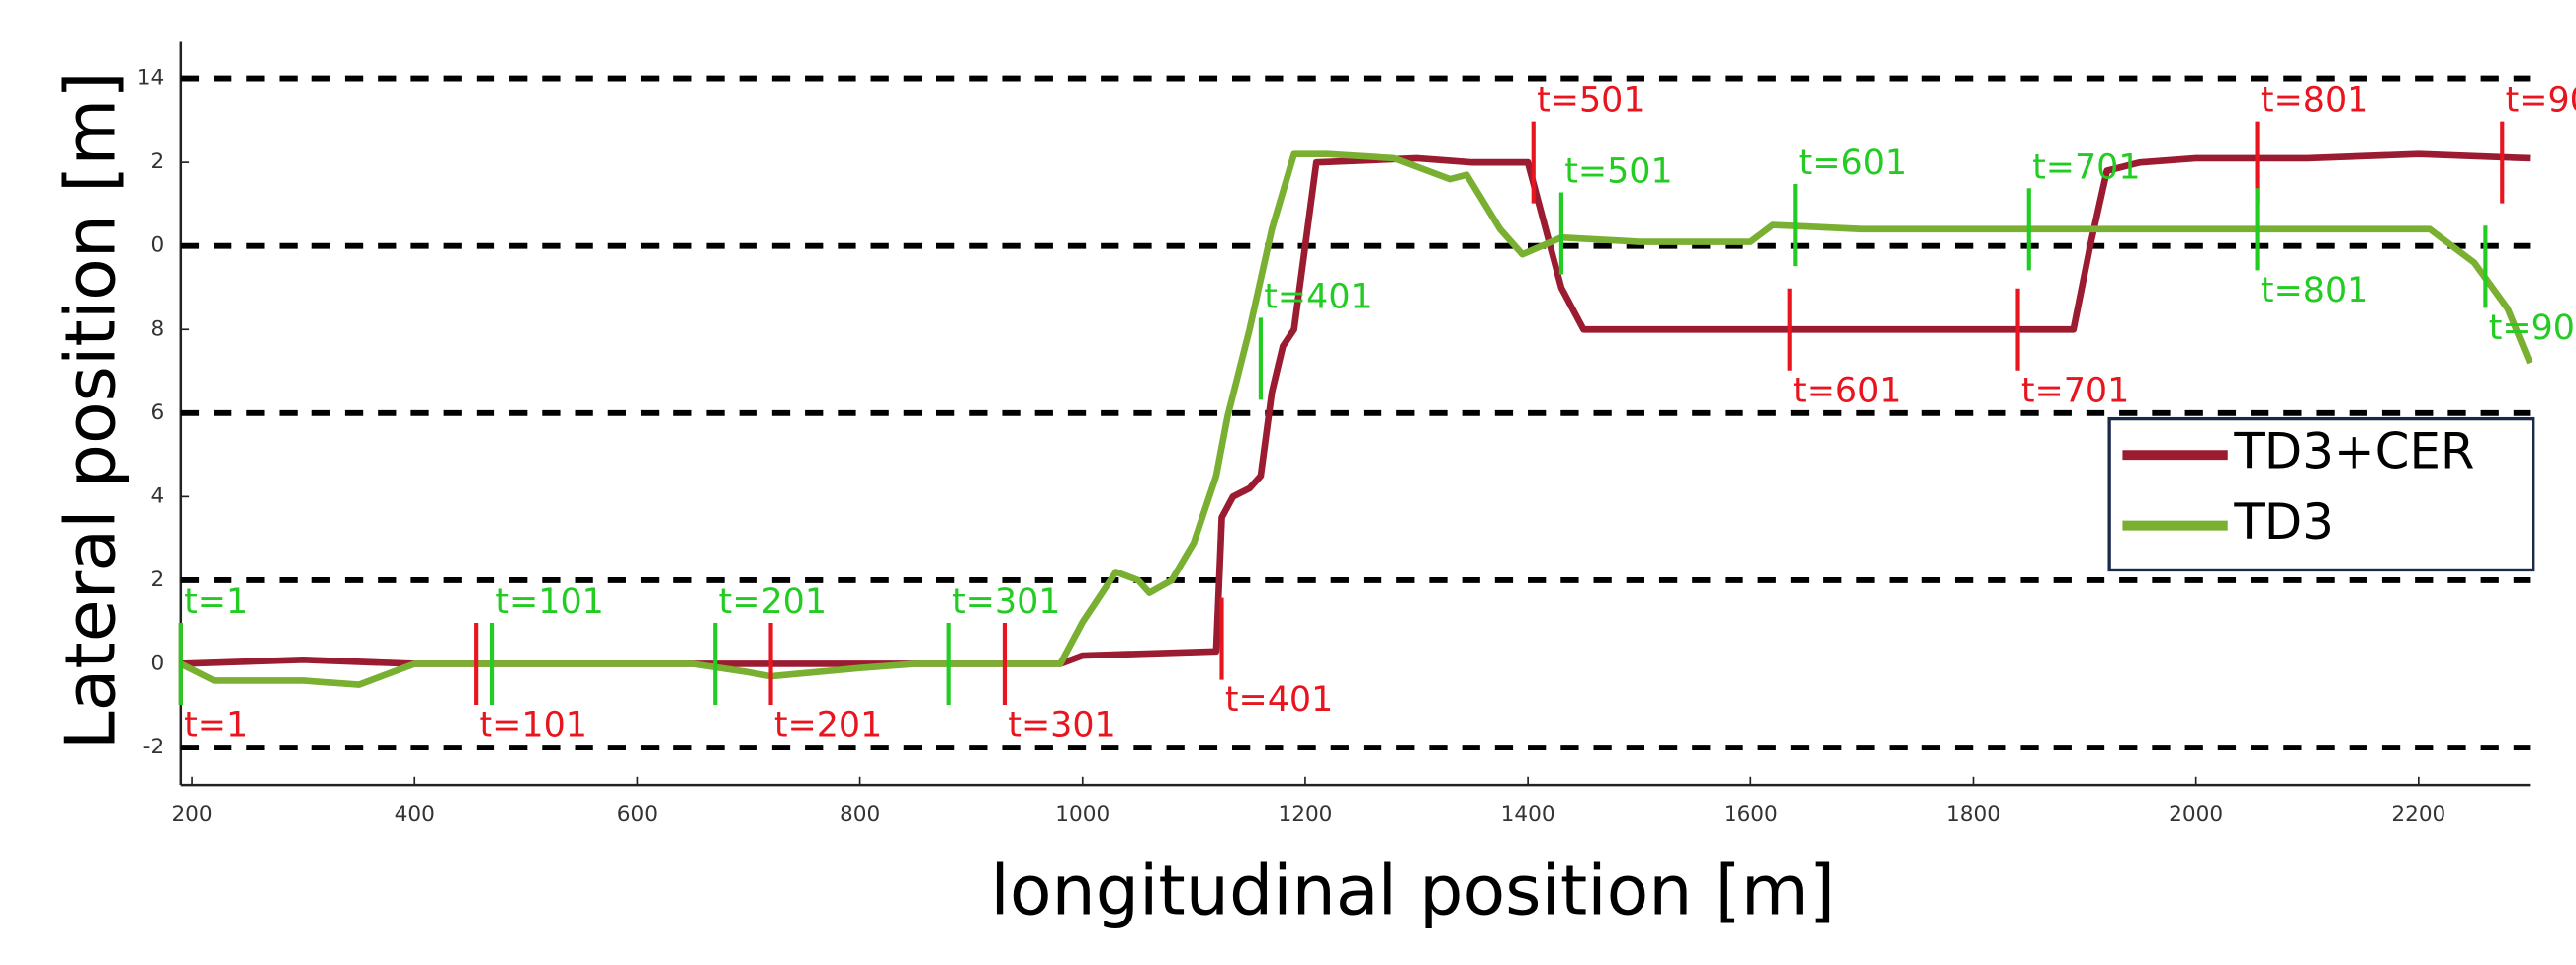 The height and width of the screenshot is (965, 2576). I want to click on x-tick-label: 600, so click(637, 815).